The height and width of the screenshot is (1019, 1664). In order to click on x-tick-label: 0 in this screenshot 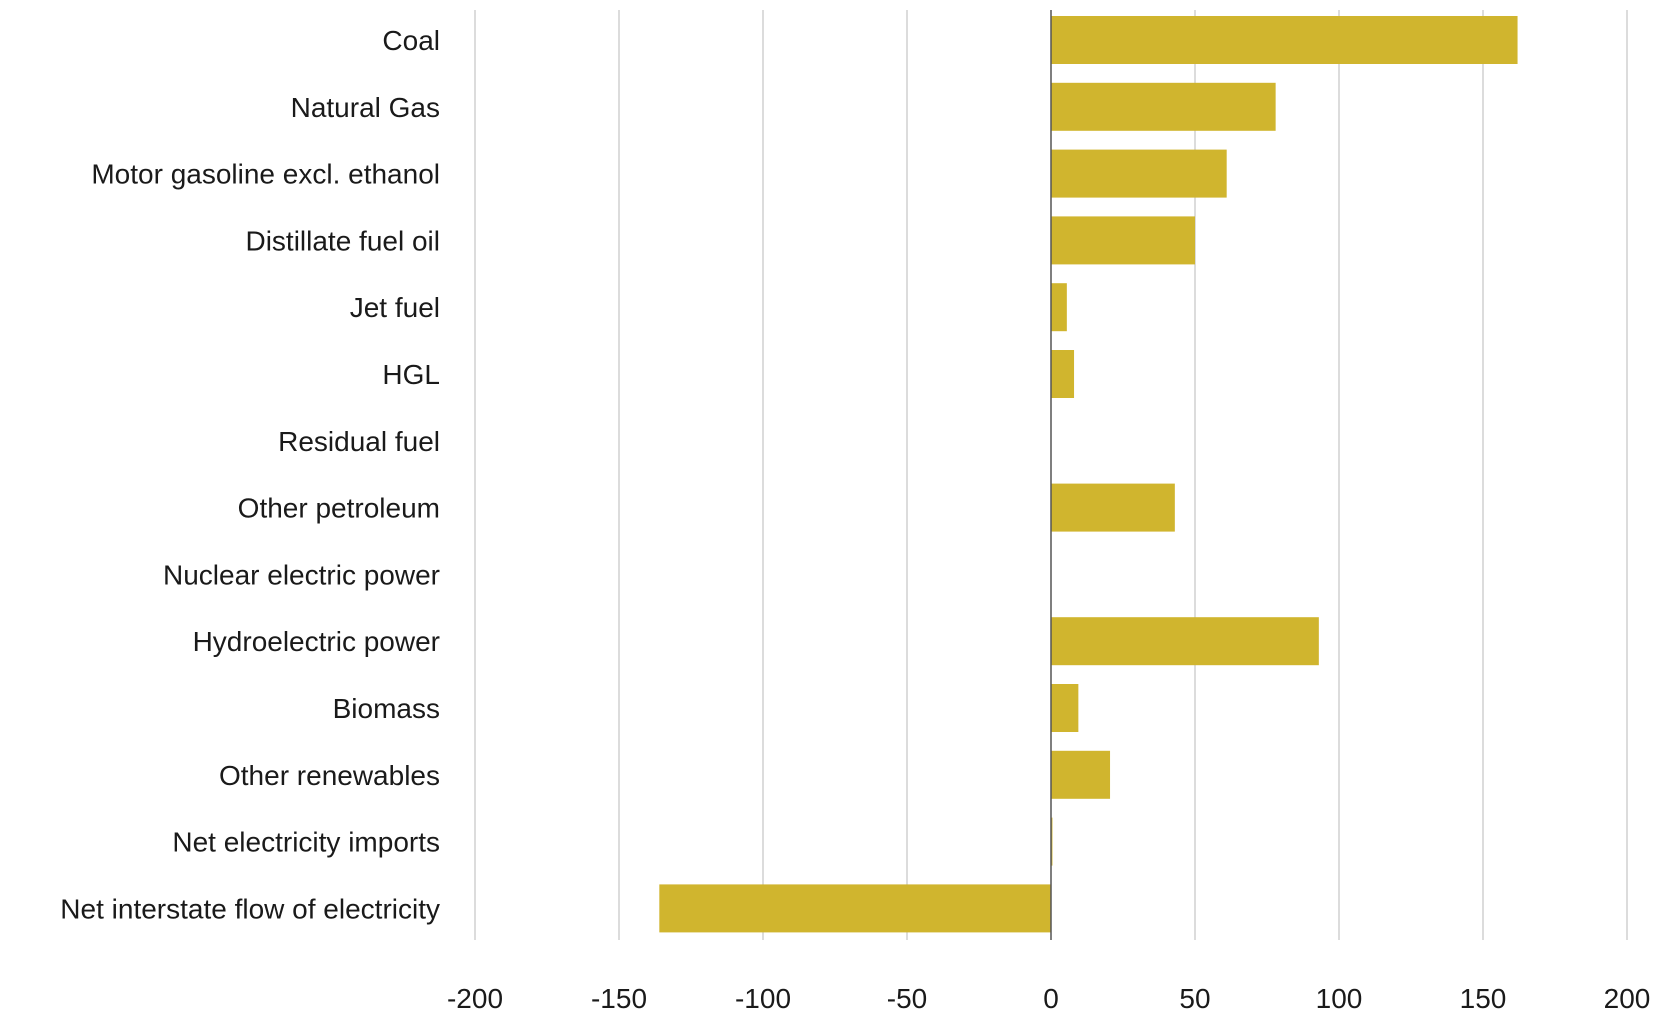, I will do `click(1051, 998)`.